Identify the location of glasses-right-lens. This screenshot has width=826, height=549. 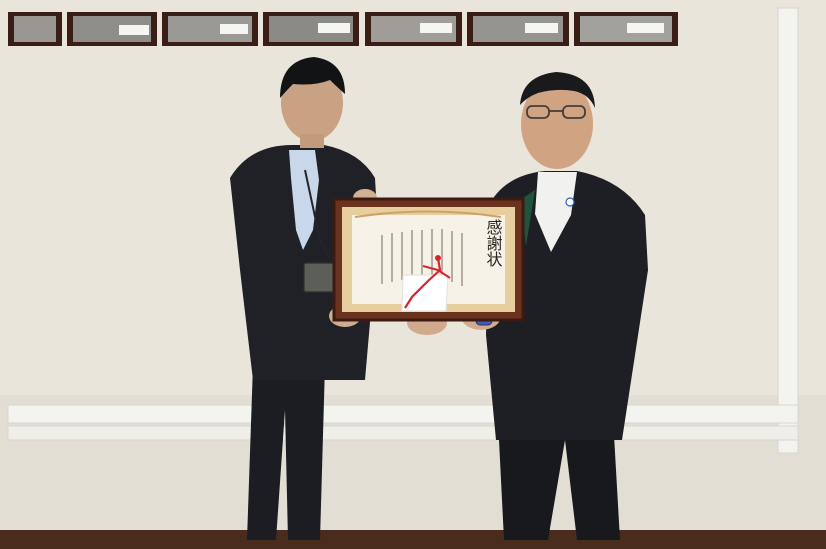
(574, 112).